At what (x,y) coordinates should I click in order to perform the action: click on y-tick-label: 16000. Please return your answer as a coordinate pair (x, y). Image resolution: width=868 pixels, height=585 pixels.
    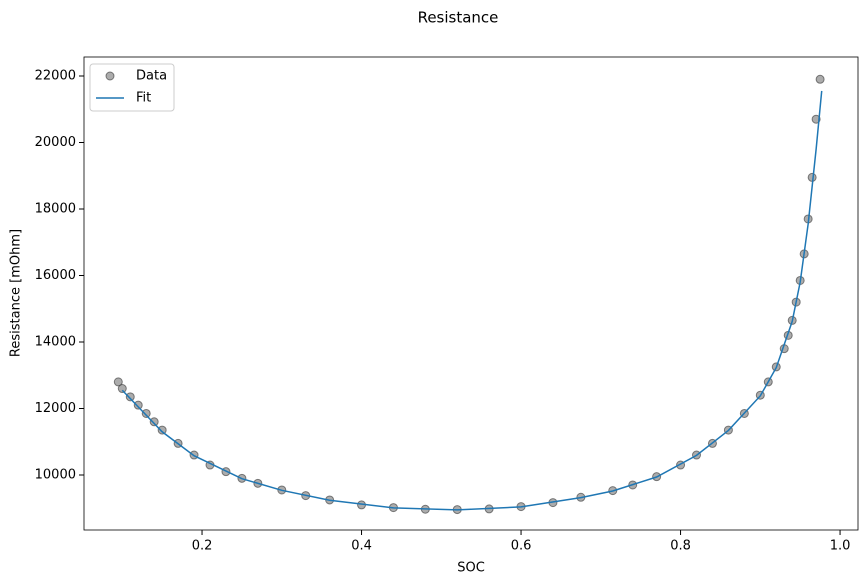
    Looking at the image, I should click on (55, 275).